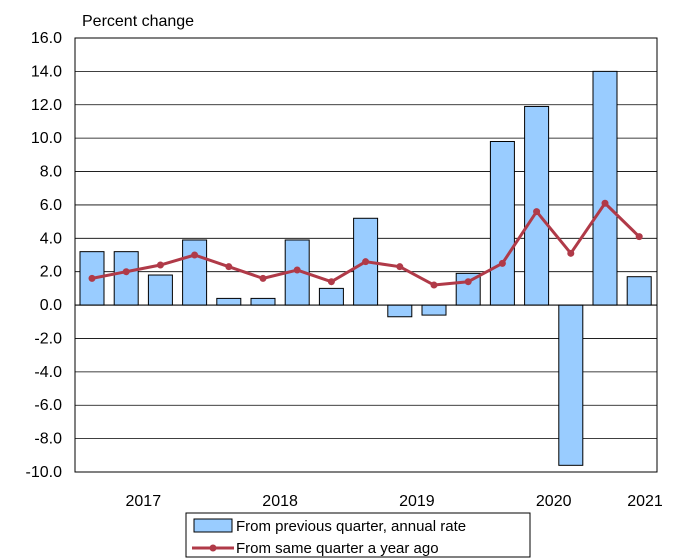  I want to click on y-tick-label: 12.0, so click(46, 105).